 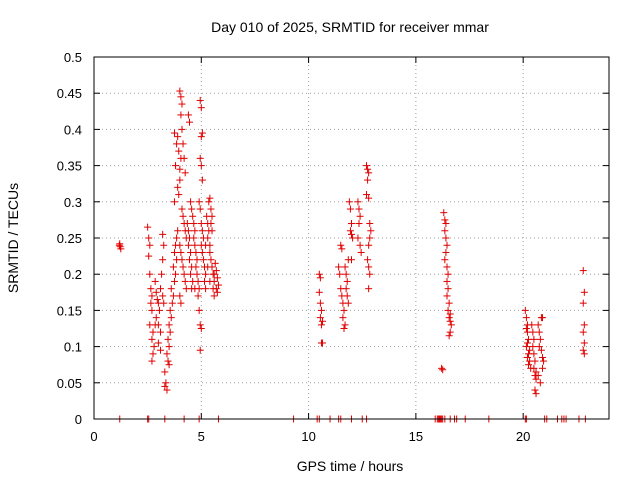 What do you see at coordinates (69, 238) in the screenshot?
I see `y-tick-labels: 0 0.05 0.1 0.15 0.2 0.25 0.3 0.35 0.4 0.45 0.5` at bounding box center [69, 238].